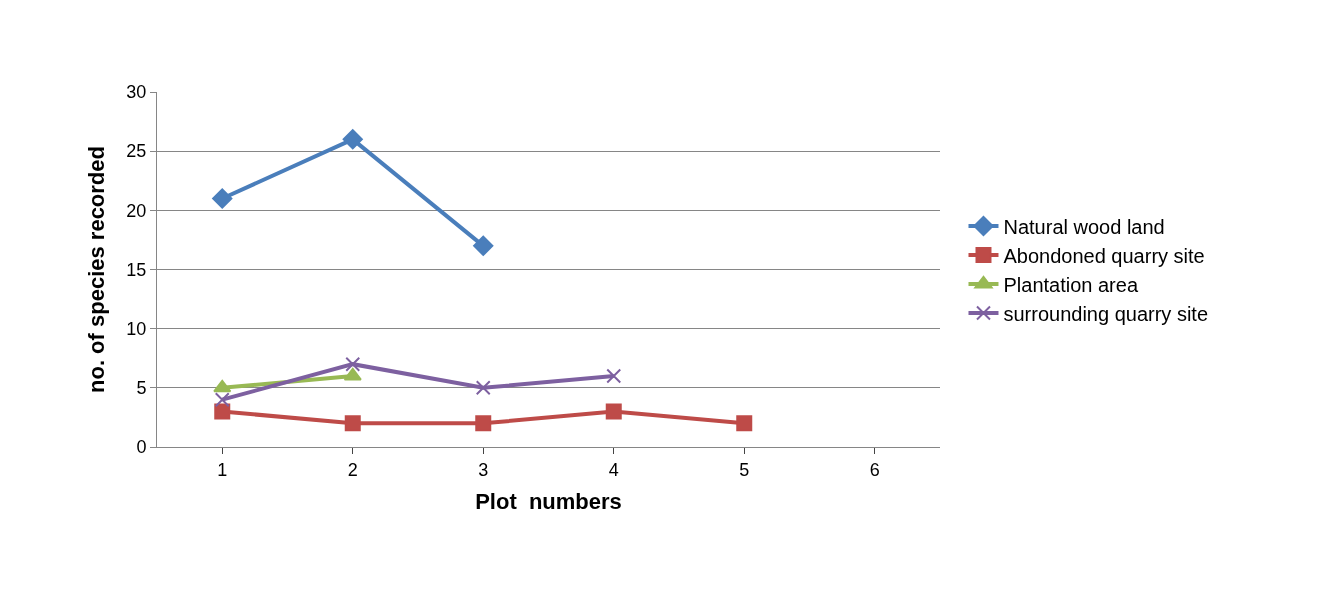  I want to click on x-tick-label: 4, so click(613, 469).